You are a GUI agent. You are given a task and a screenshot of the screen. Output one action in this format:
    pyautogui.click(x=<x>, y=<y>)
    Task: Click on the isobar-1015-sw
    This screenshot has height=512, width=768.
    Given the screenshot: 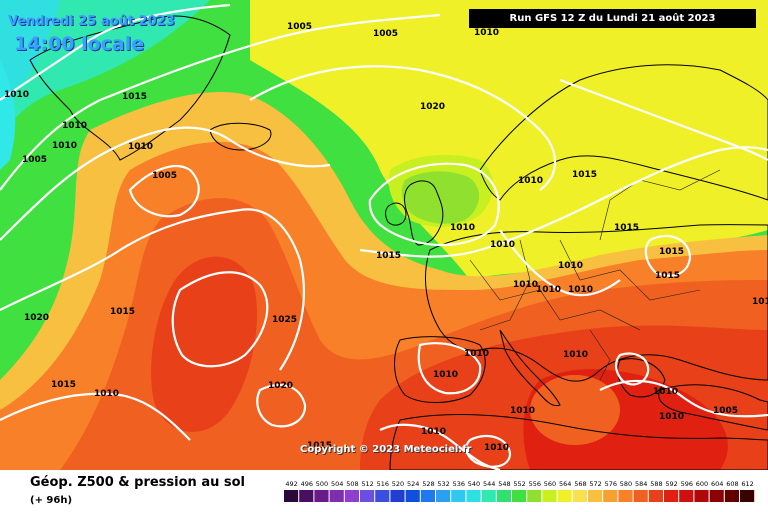 What is the action you would take?
    pyautogui.click(x=95, y=416)
    